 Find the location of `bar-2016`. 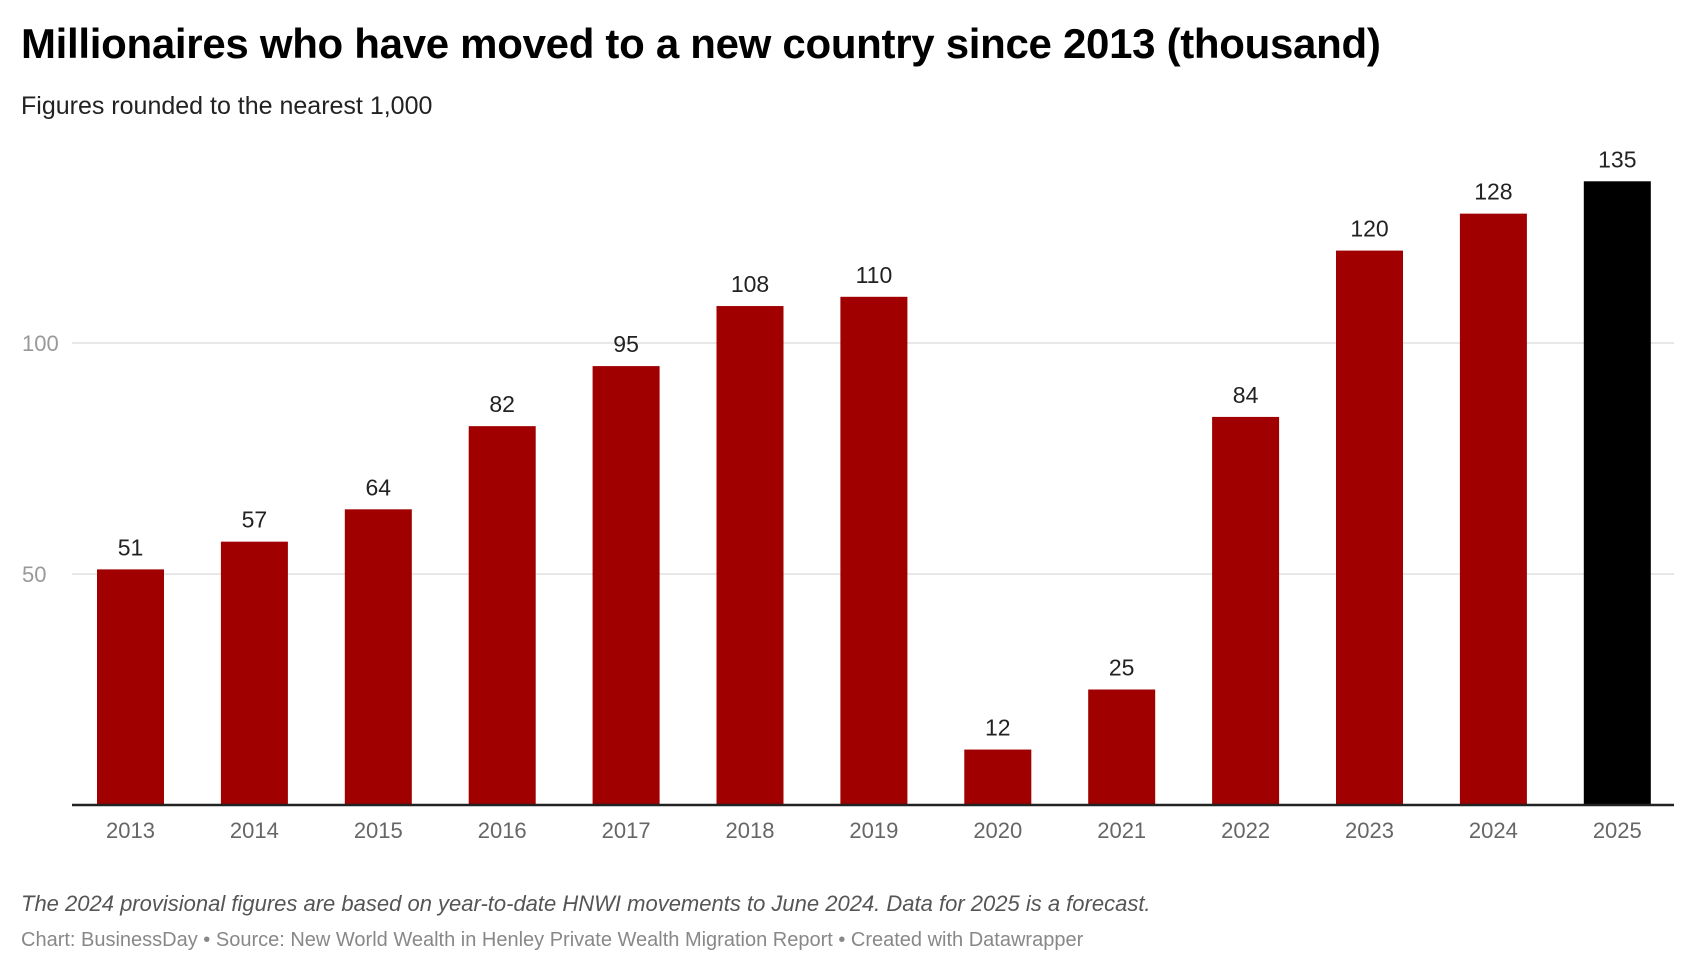

bar-2016 is located at coordinates (502, 615).